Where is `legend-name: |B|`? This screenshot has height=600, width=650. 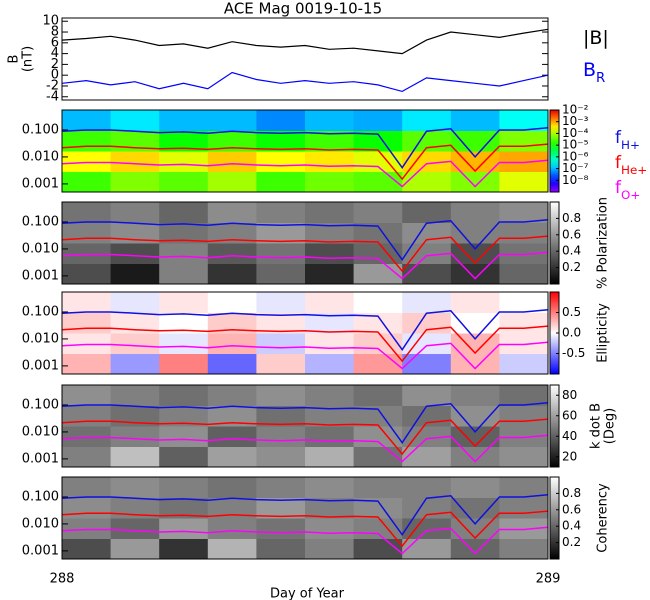
legend-name: |B| is located at coordinates (596, 38).